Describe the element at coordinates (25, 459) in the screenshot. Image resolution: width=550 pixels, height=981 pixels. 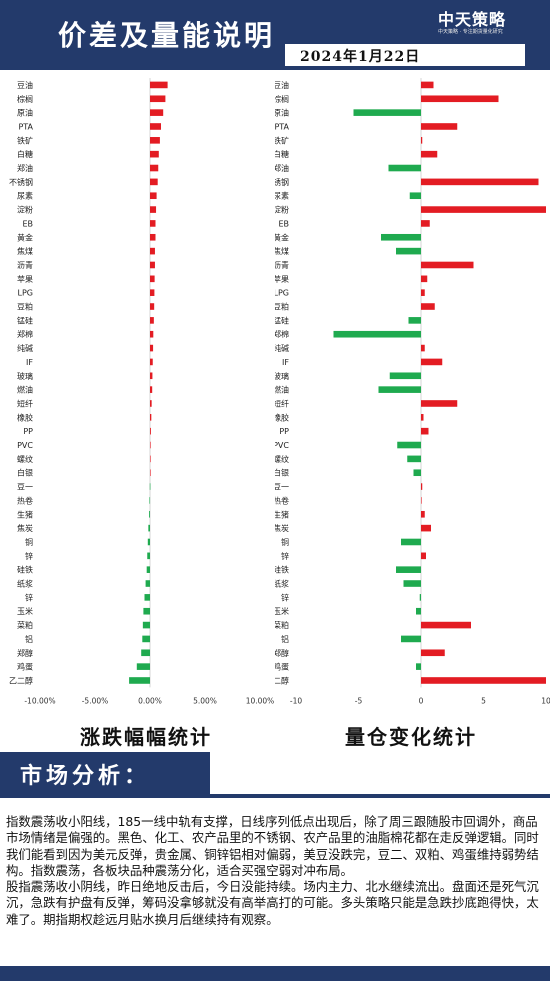
I see `category-label: 螺纹` at that location.